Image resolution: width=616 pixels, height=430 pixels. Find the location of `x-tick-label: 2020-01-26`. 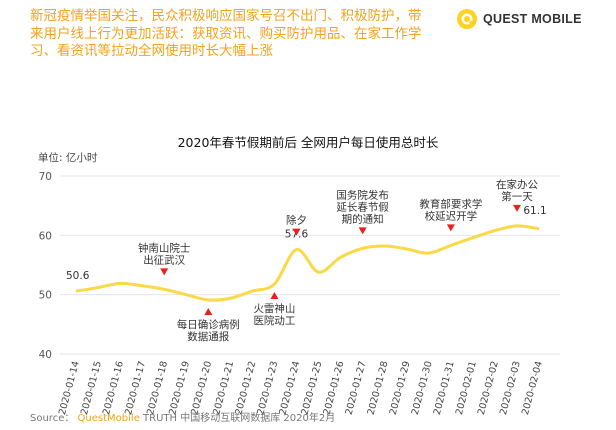

x-tick-label: 2020-01-26 is located at coordinates (334, 388).